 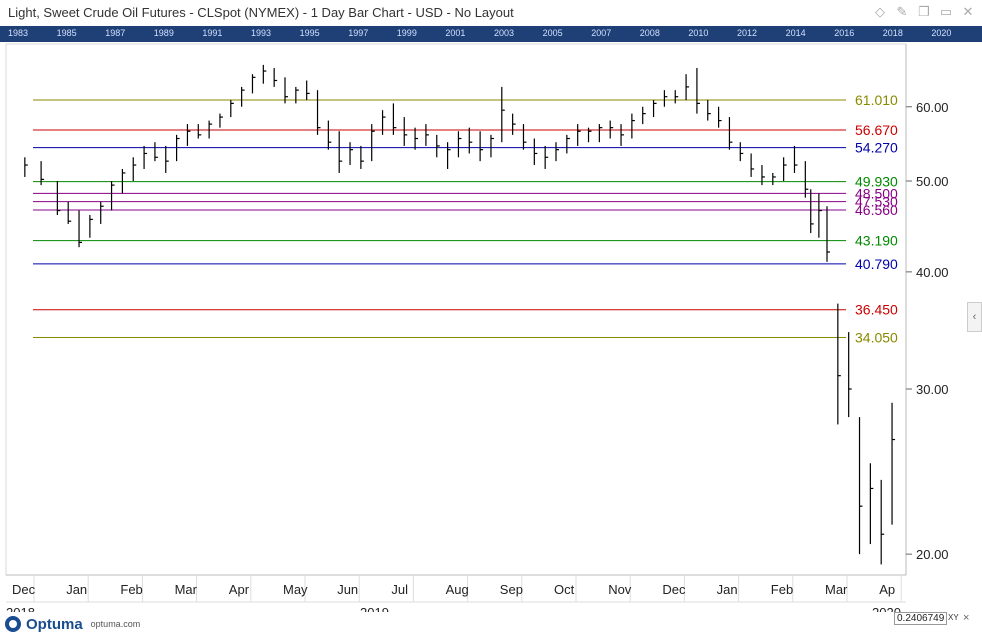 What do you see at coordinates (309, 33) in the screenshot?
I see `year-label: 1995` at bounding box center [309, 33].